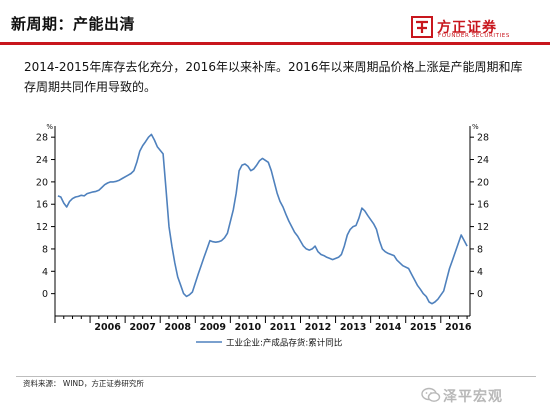 Image resolution: width=550 pixels, height=412 pixels. I want to click on y-tick-label-left: 12, so click(42, 227).